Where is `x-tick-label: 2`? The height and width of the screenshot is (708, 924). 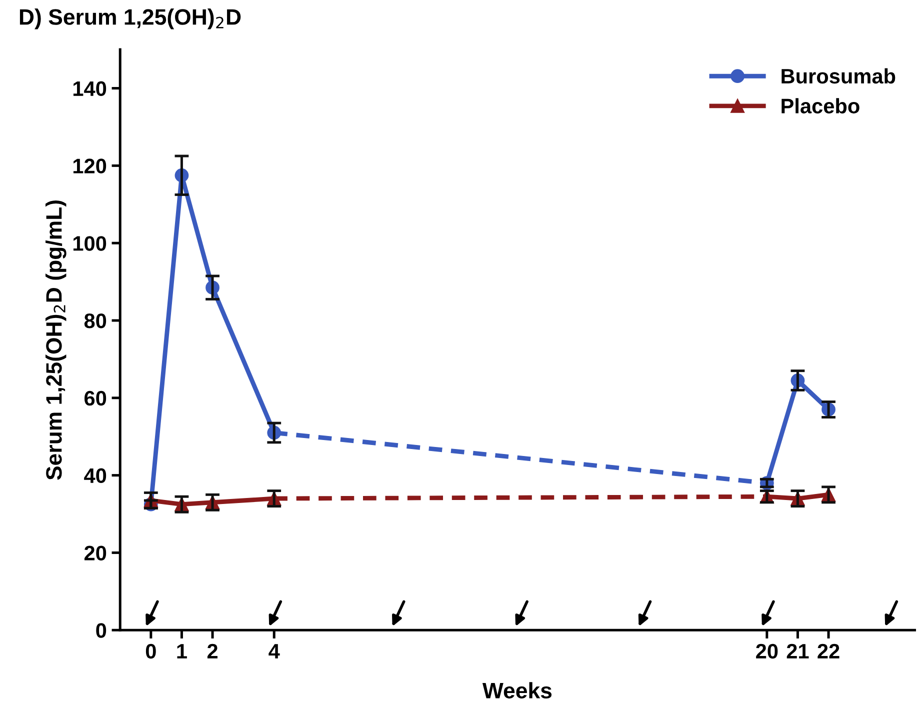
x-tick-label: 2 is located at coordinates (212, 651).